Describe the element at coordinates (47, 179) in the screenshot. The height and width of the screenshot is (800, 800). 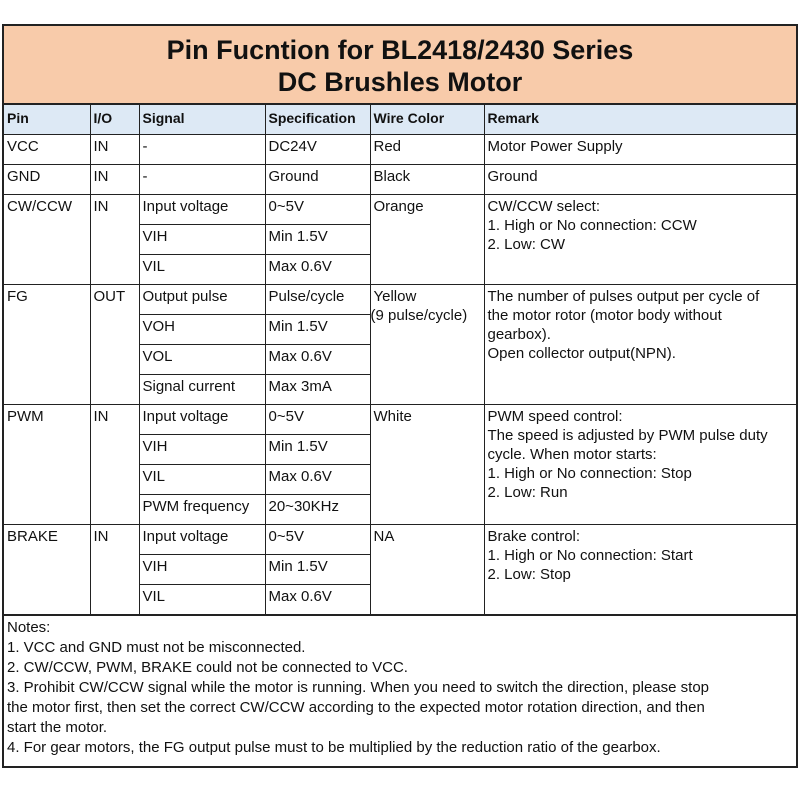
I see `pin: GND` at that location.